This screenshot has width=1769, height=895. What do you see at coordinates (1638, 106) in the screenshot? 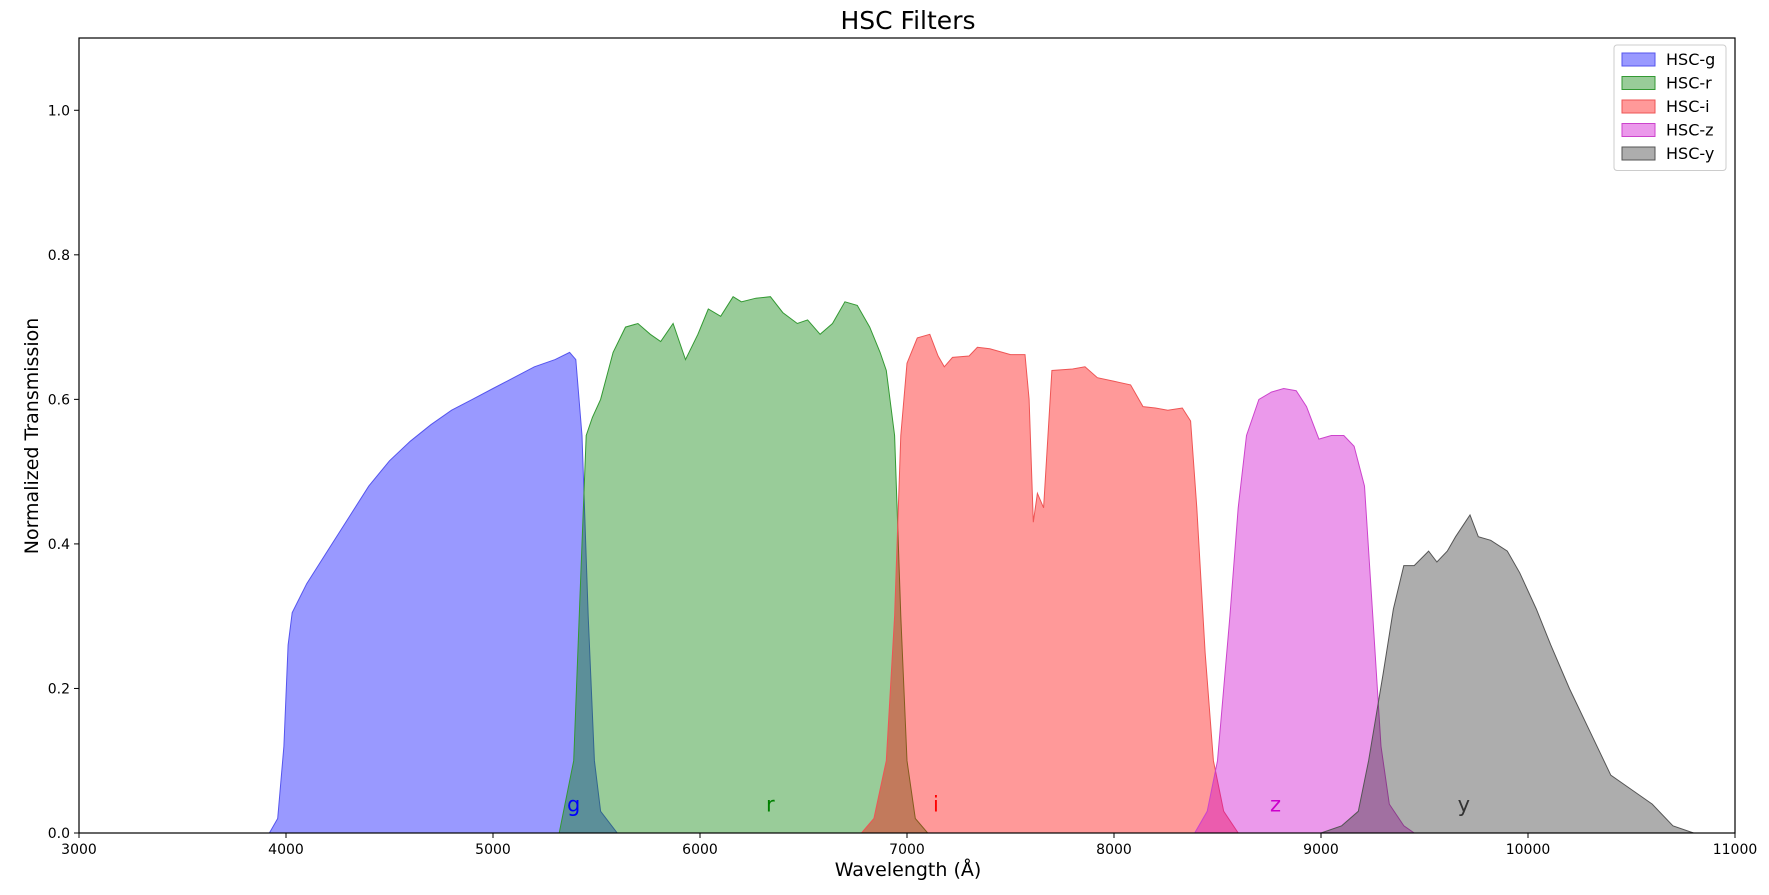
I see `legend-swatch-hsc-i` at bounding box center [1638, 106].